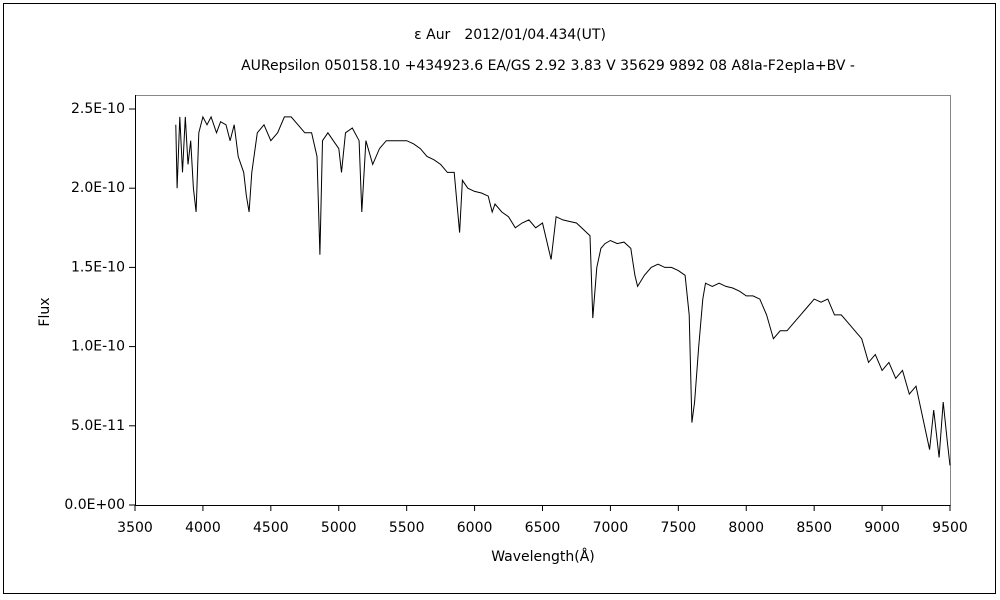 The width and height of the screenshot is (1000, 600). I want to click on y-tick-label: 0.0E+00, so click(94, 505).